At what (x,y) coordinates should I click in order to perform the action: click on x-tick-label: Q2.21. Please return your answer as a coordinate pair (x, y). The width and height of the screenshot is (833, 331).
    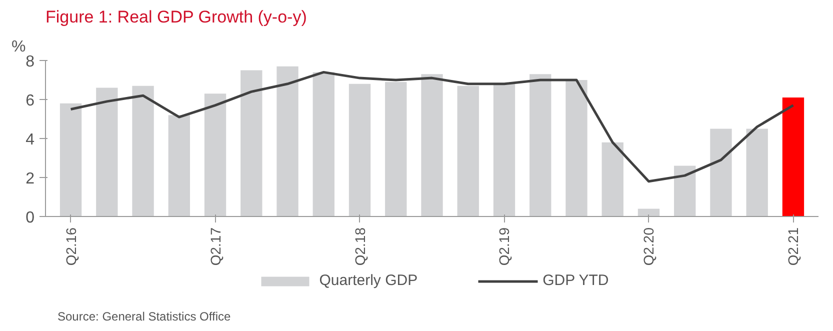
    Looking at the image, I should click on (793, 246).